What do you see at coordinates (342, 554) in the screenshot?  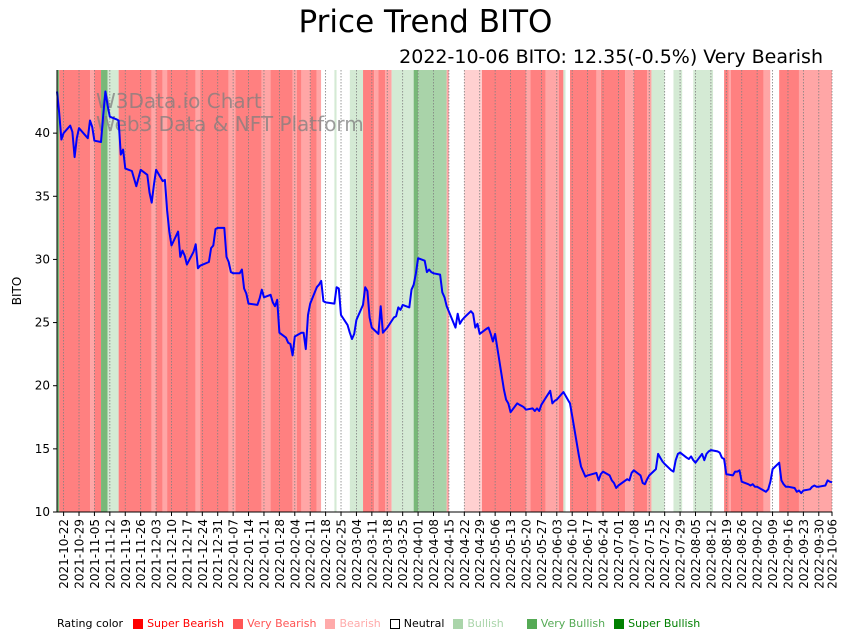 I see `x-tick-label: 2022-02-25` at bounding box center [342, 554].